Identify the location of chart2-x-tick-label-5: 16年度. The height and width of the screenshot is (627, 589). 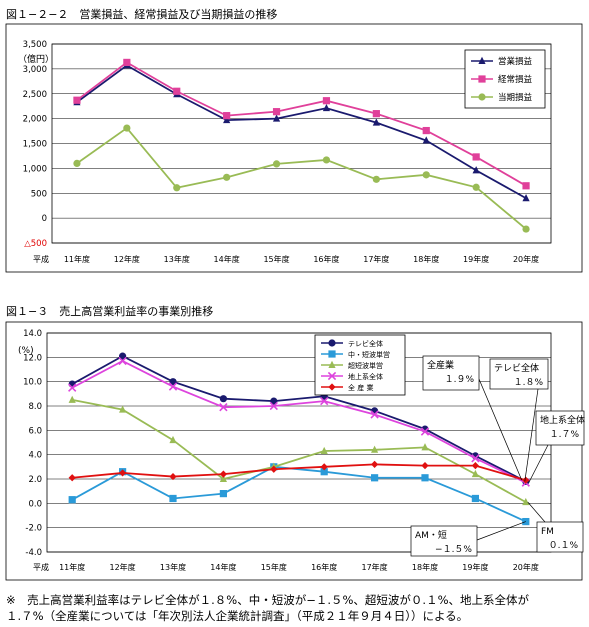
(324, 567).